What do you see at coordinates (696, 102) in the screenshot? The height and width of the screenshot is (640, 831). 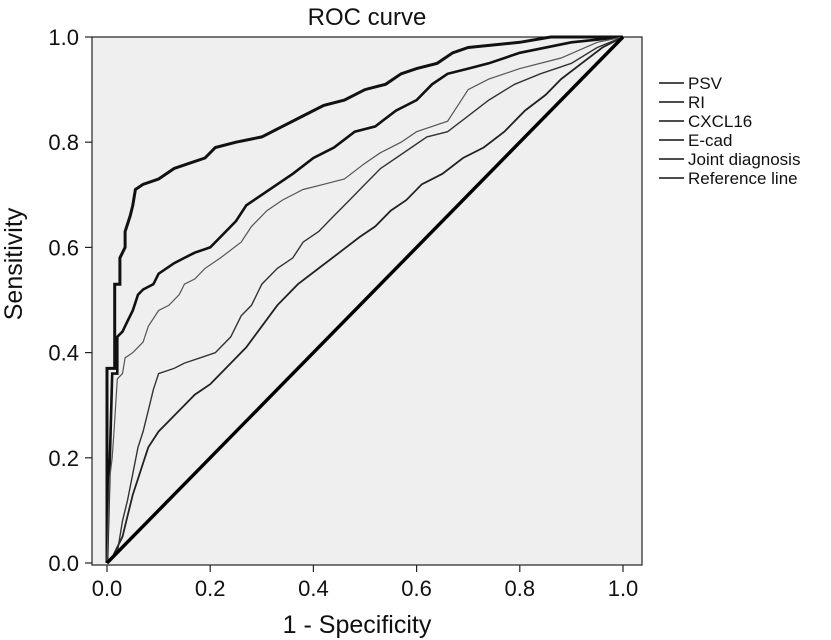 I see `legend-label-ri: RI` at bounding box center [696, 102].